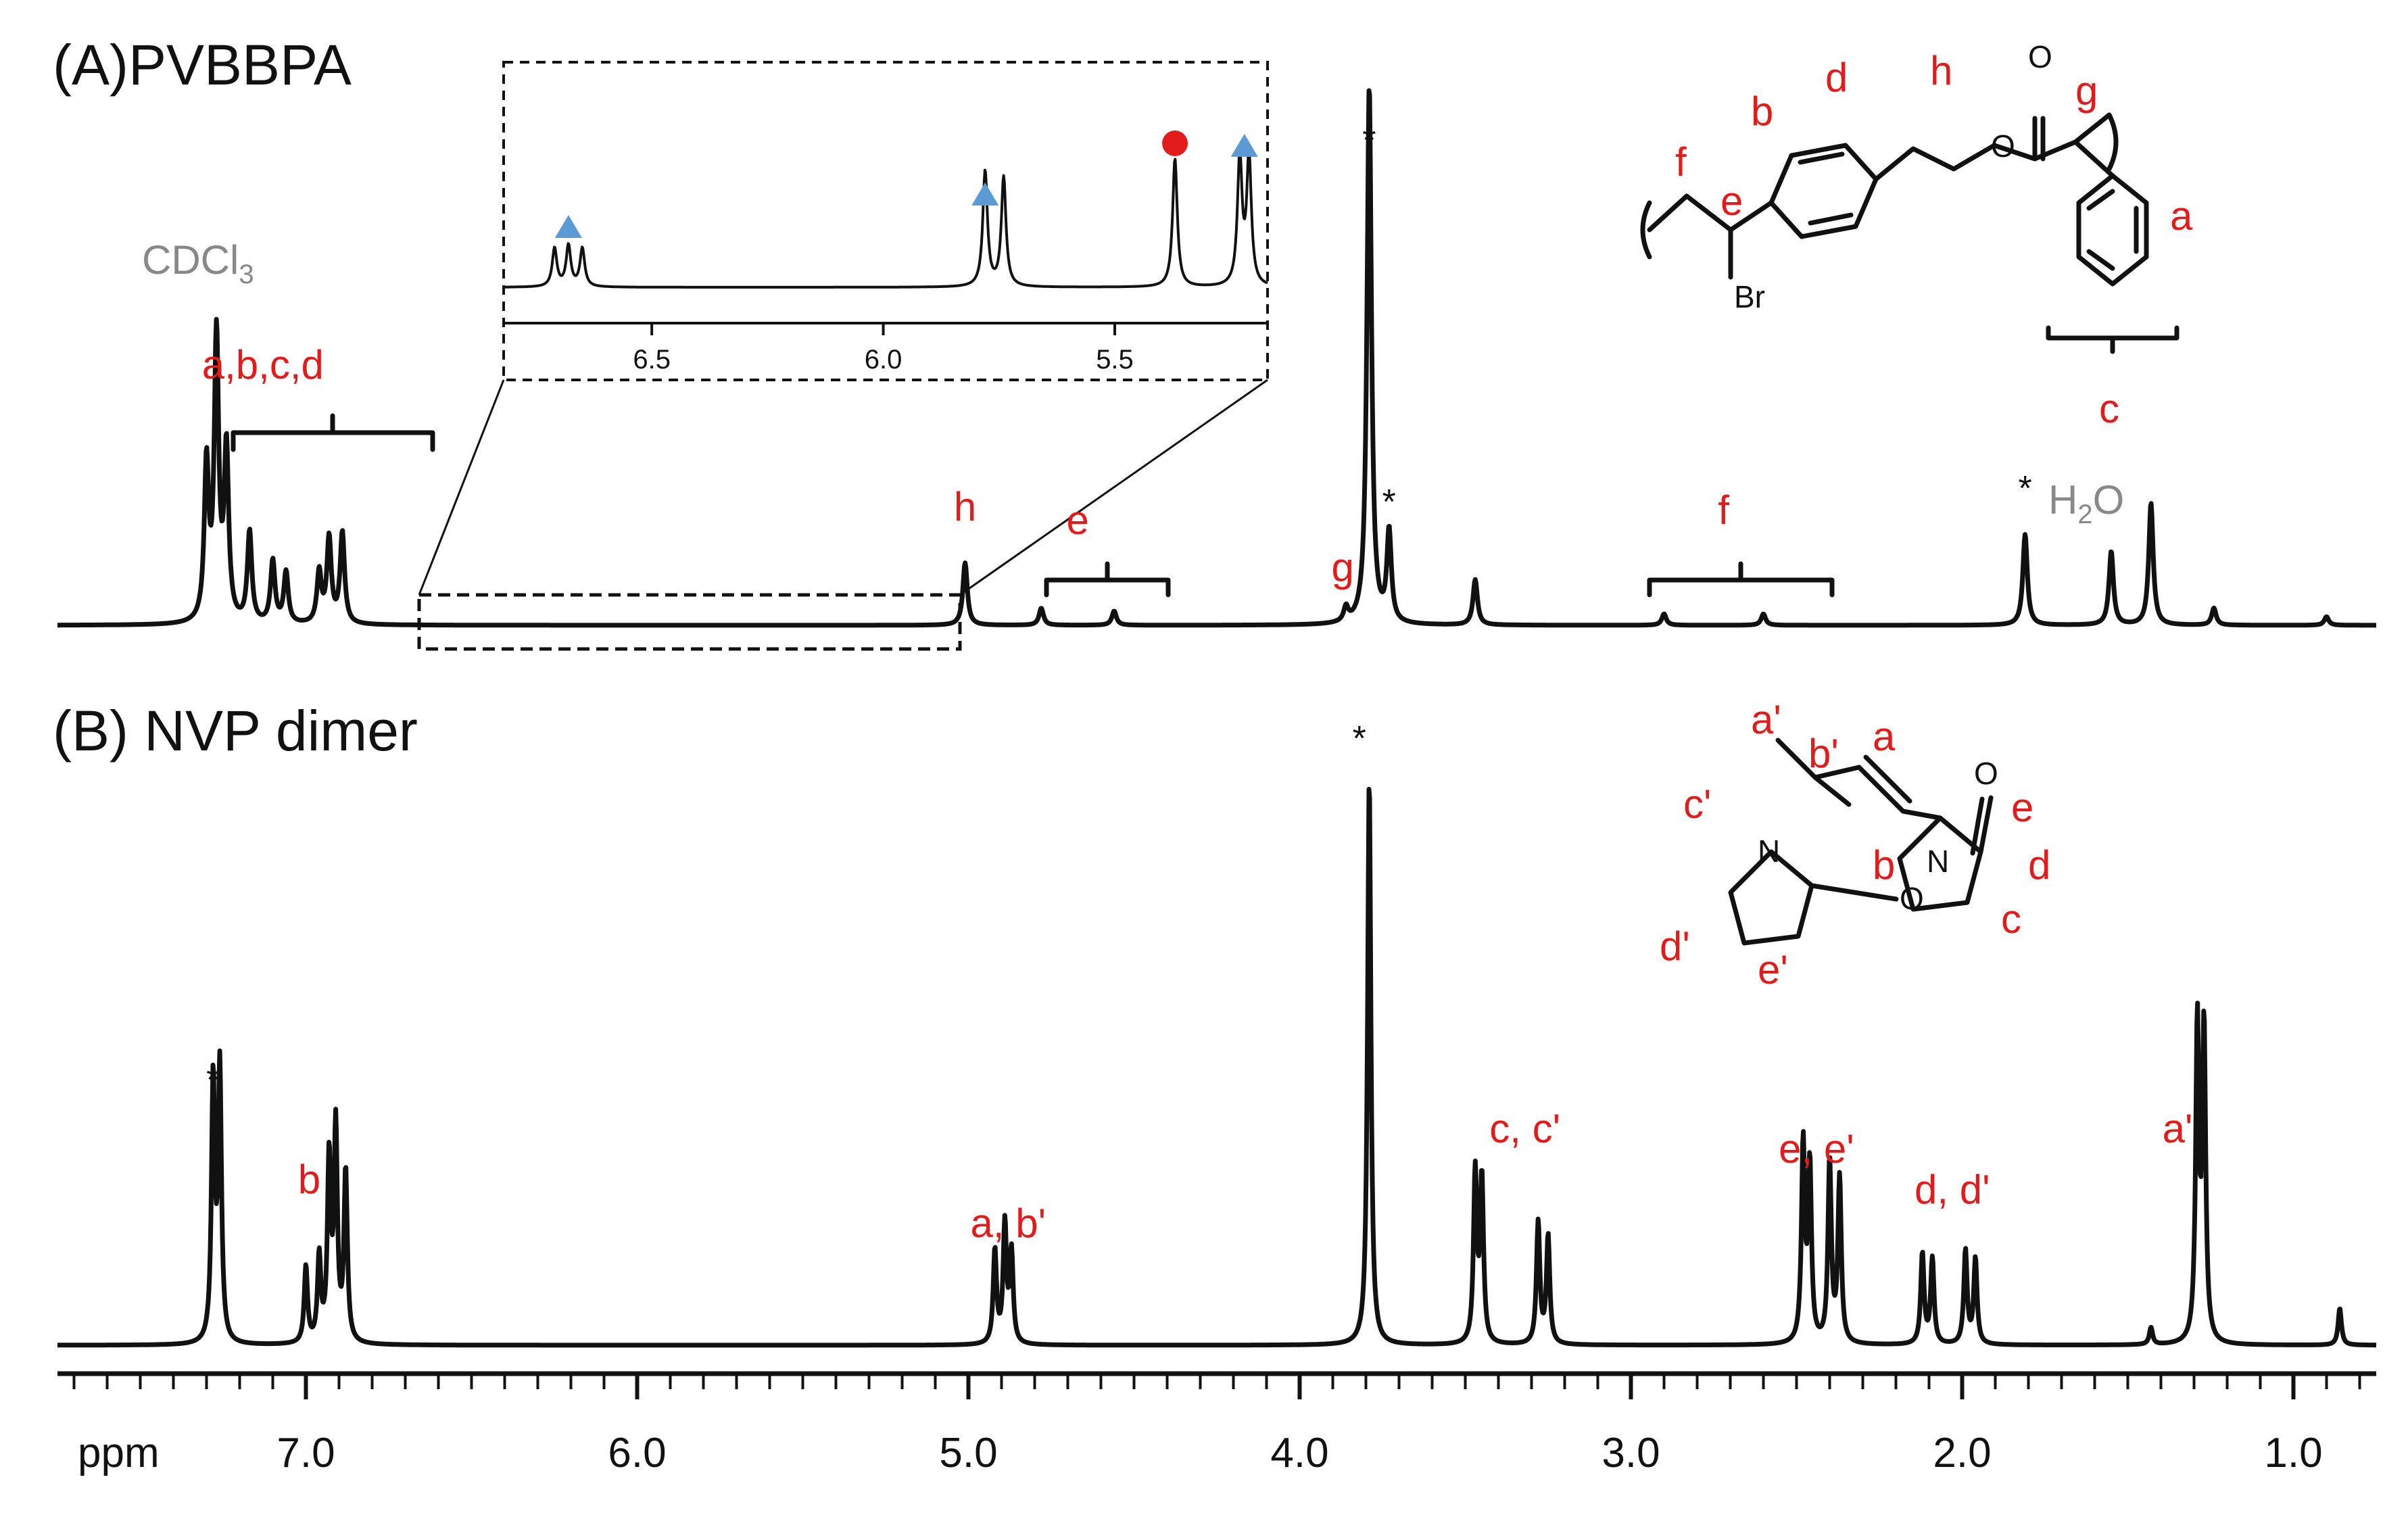 The image size is (2408, 1519). I want to click on svg-text: f, so click(1681, 162).